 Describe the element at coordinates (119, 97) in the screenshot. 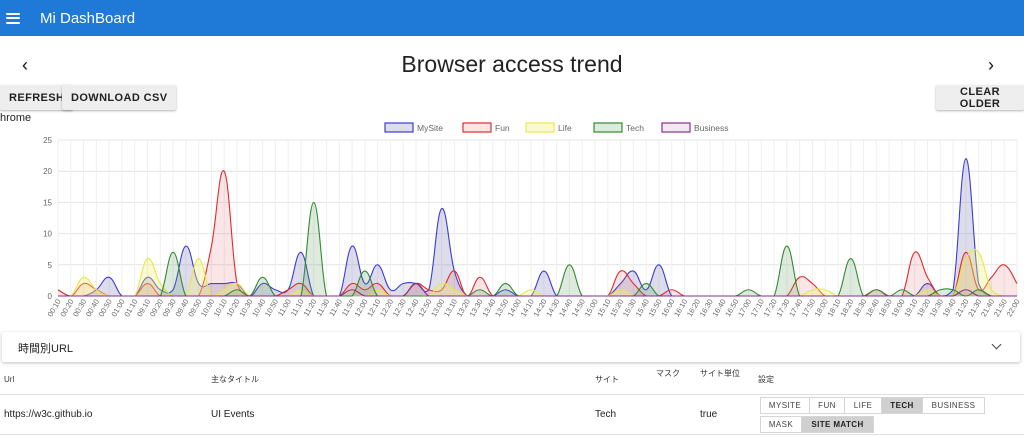

I see `download-csv-button: DOWNLOAD CSV` at that location.